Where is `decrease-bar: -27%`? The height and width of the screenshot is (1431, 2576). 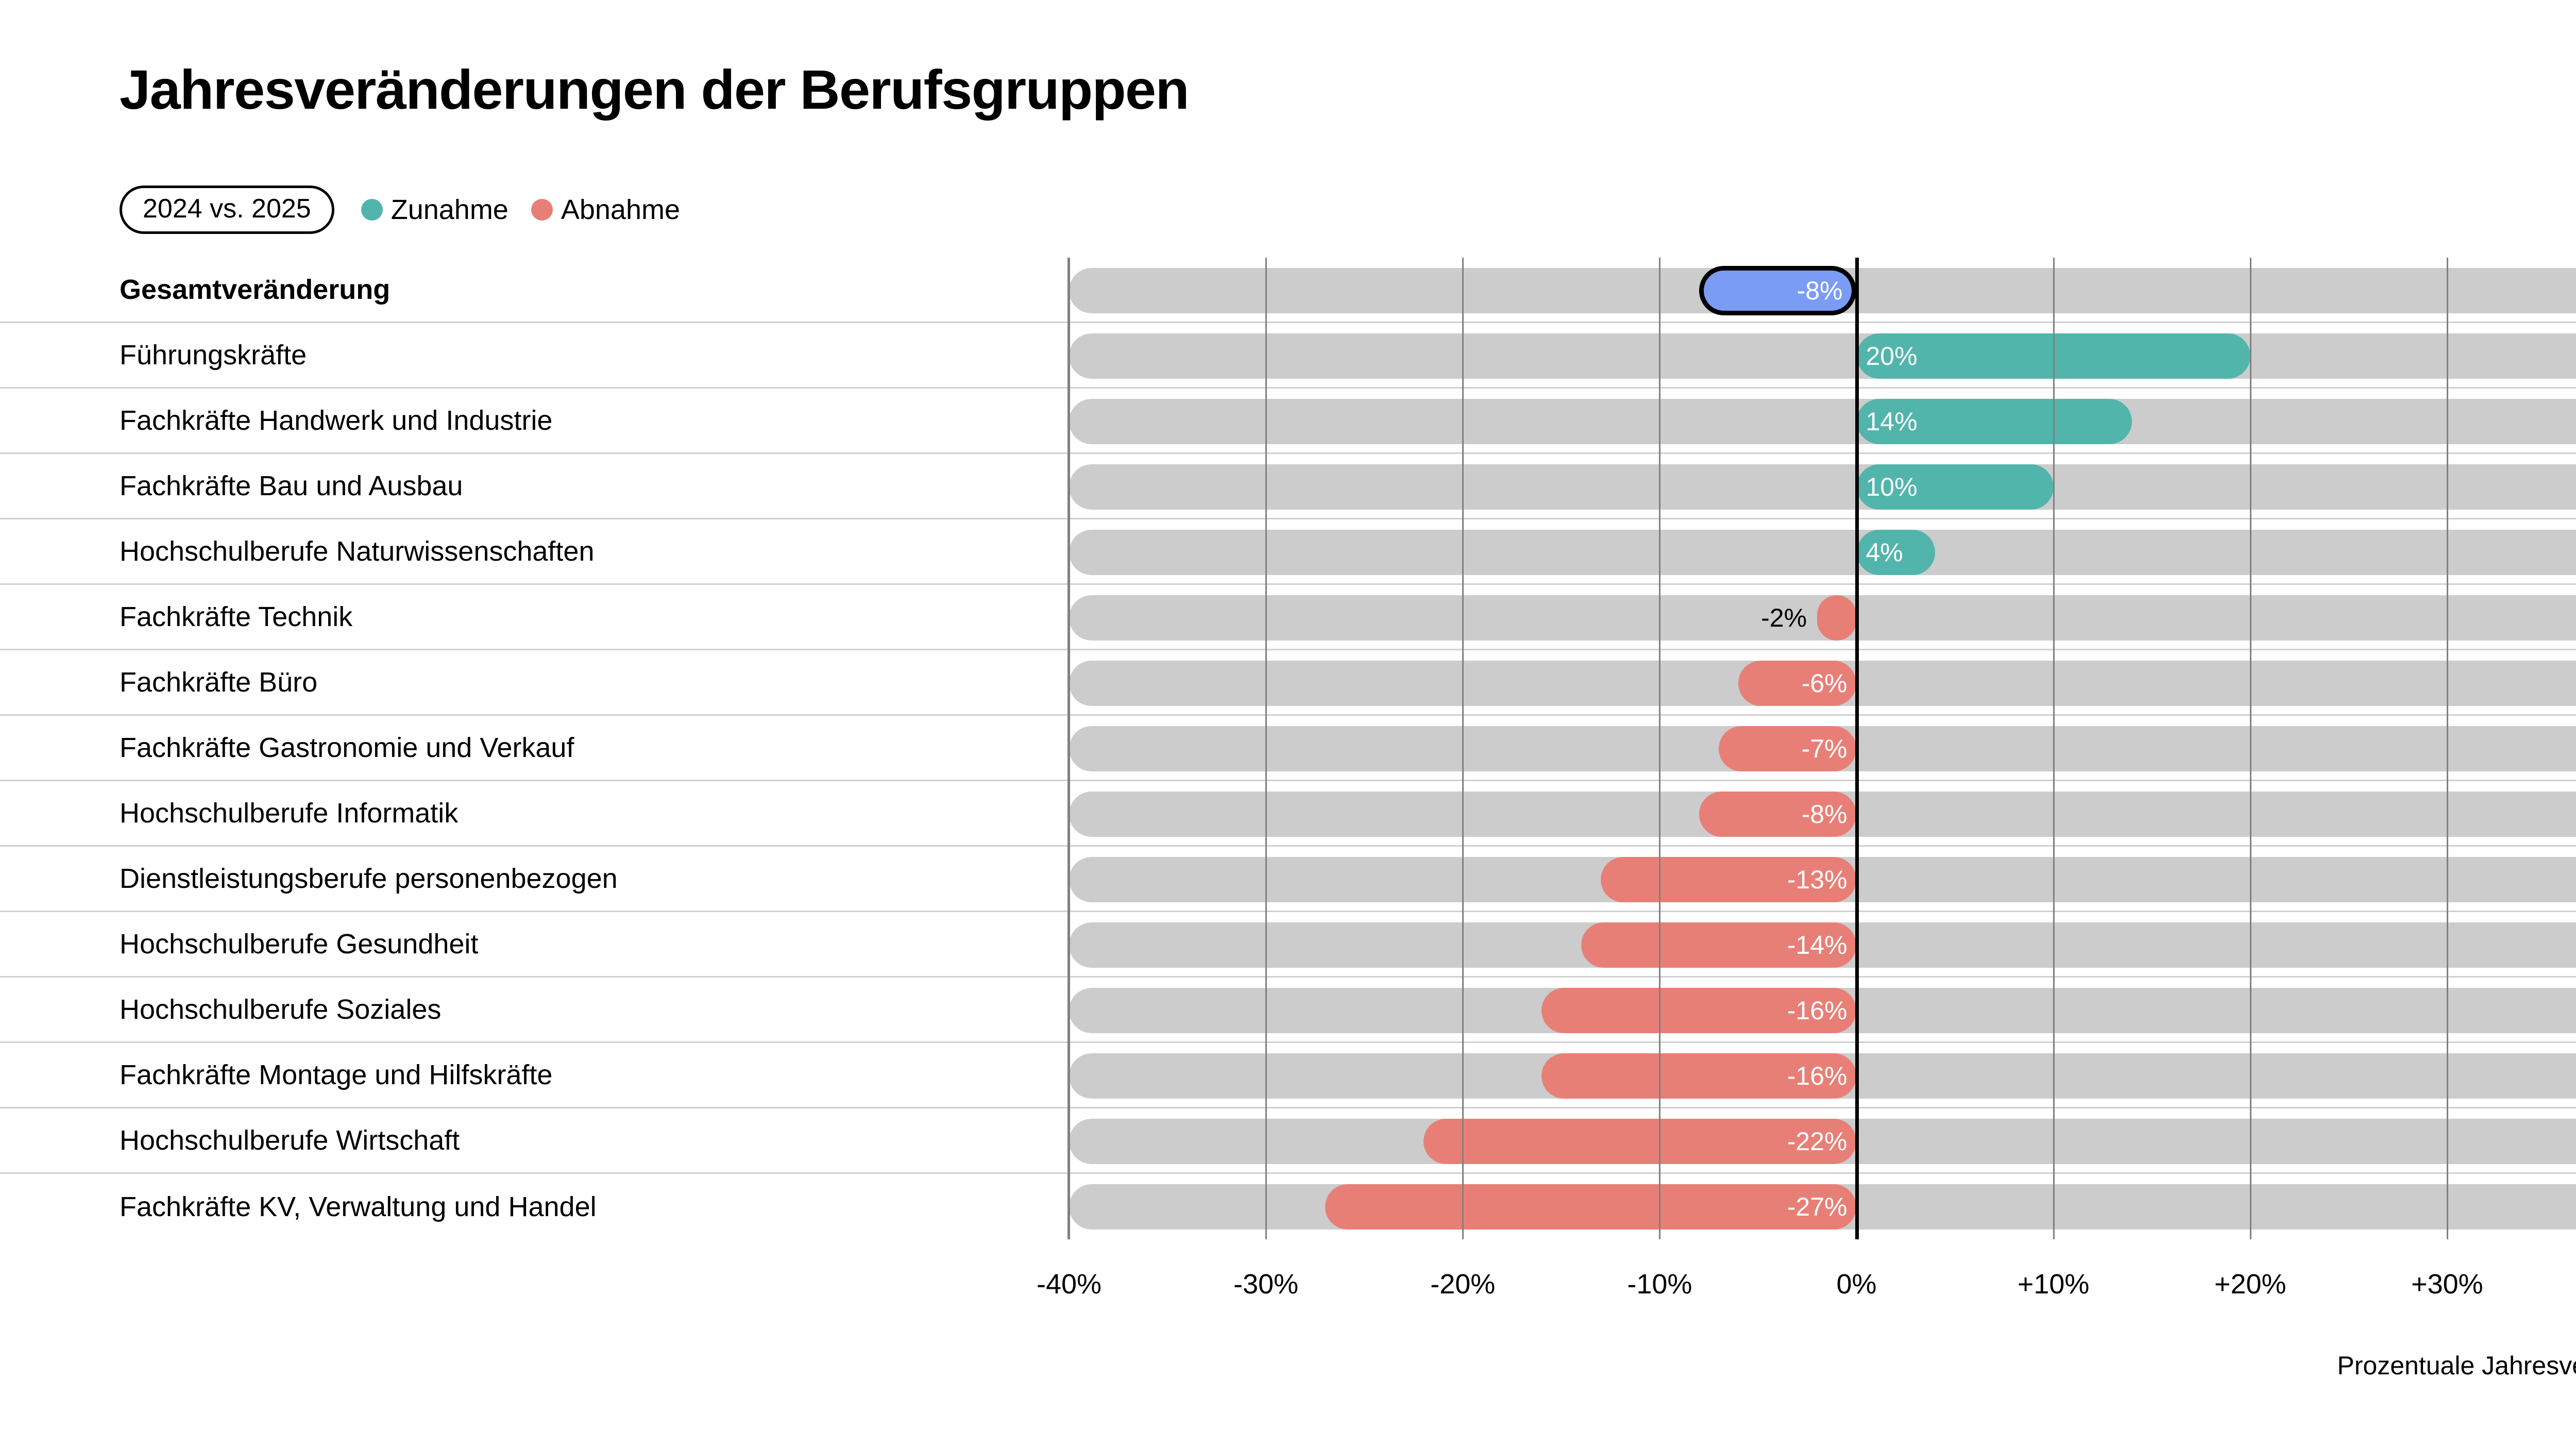 decrease-bar: -27% is located at coordinates (1591, 1207).